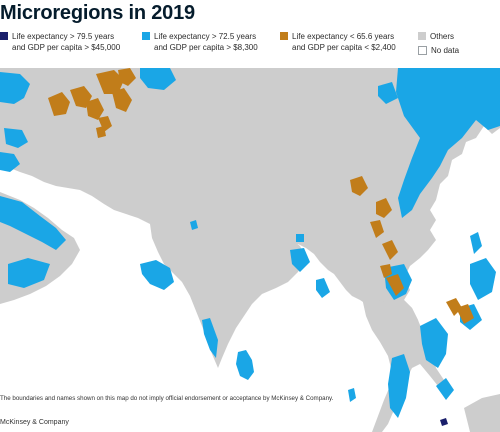 The height and width of the screenshot is (432, 500). What do you see at coordinates (476, 243) in the screenshot?
I see `region-taiwan` at bounding box center [476, 243].